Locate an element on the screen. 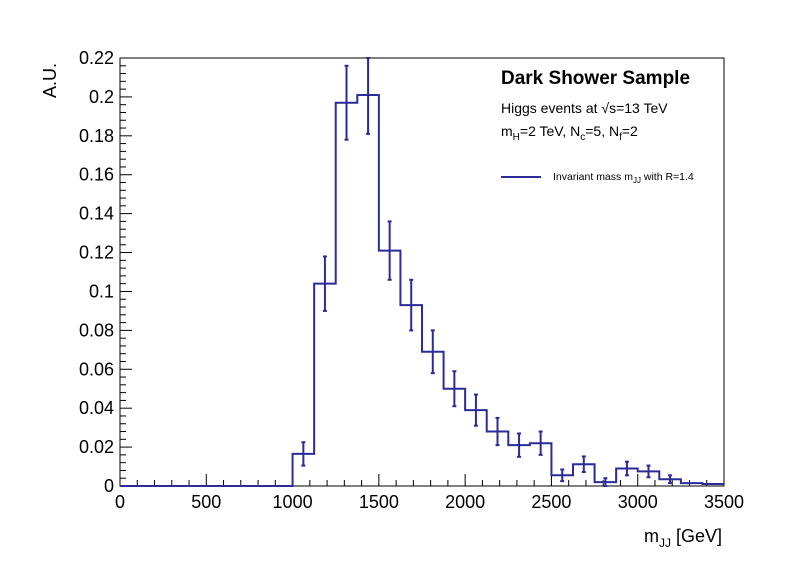 The image size is (796, 572). info-line-2-subscript: c is located at coordinates (582, 137).